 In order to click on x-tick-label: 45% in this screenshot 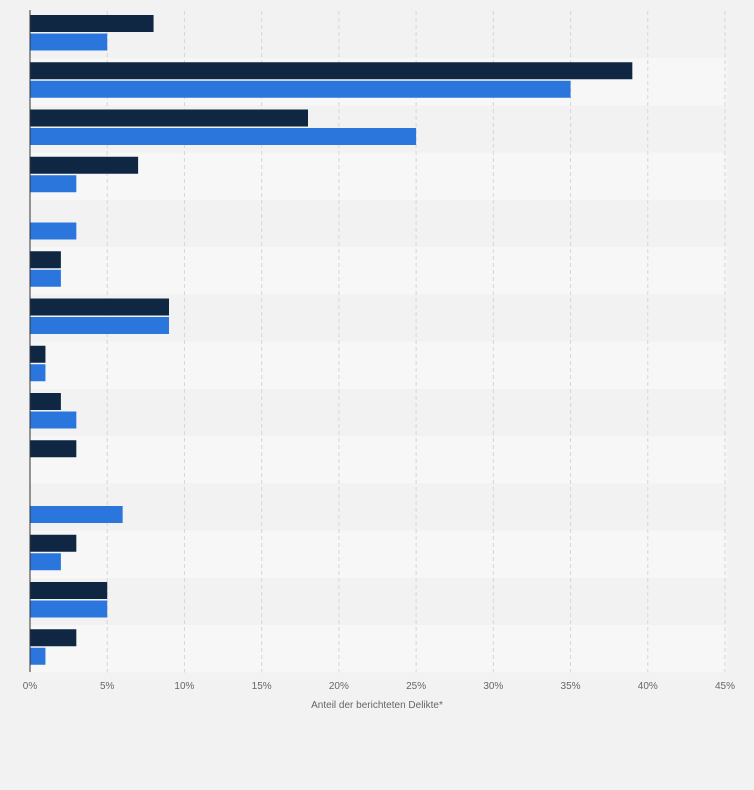, I will do `click(725, 686)`.